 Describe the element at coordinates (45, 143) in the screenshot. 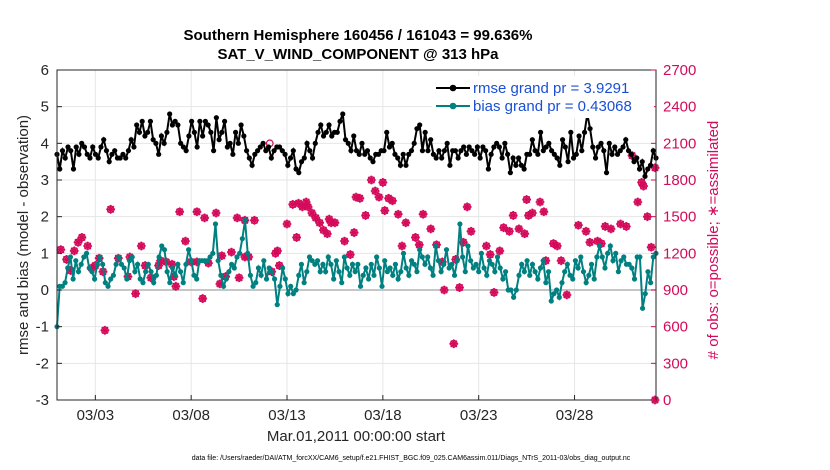

I see `y-tick-label: 4` at that location.